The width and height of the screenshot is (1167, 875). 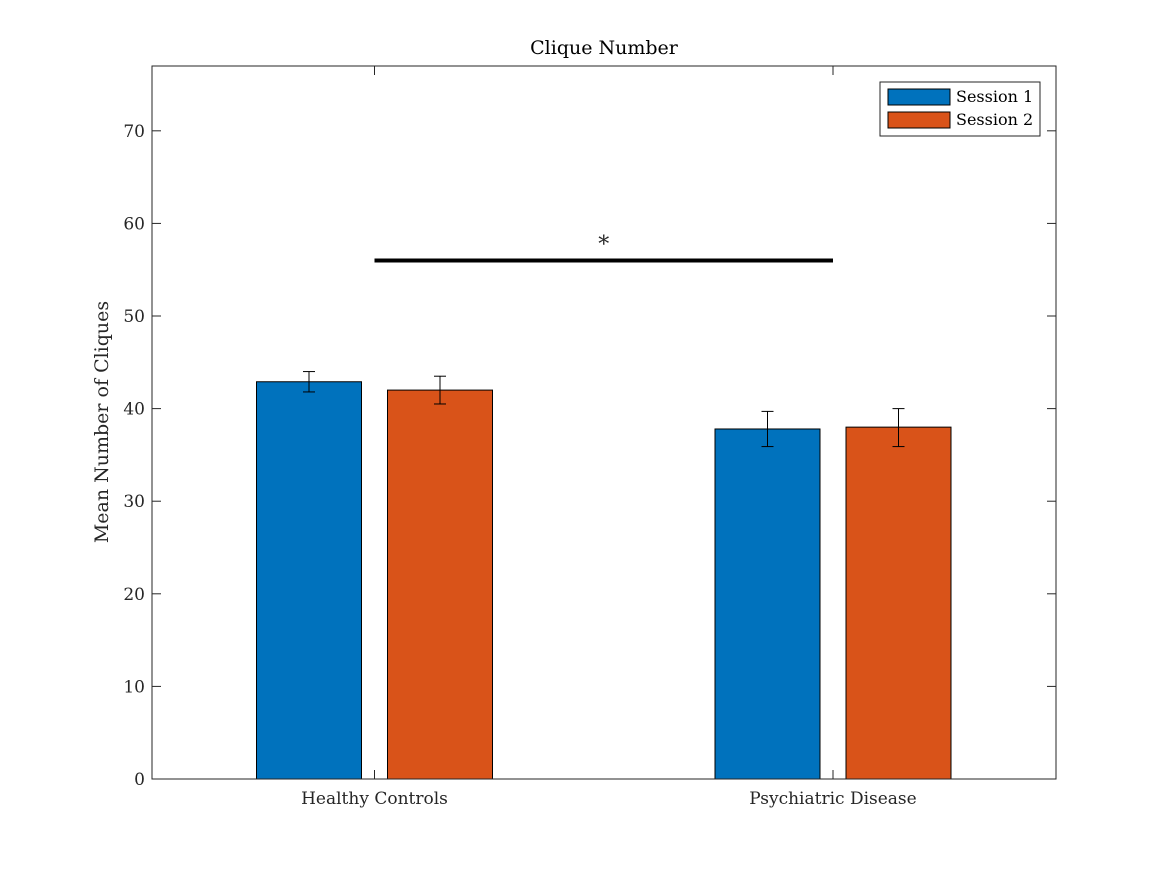 I want to click on y-axis-label: Mean Number of Cliques, so click(x=102, y=422).